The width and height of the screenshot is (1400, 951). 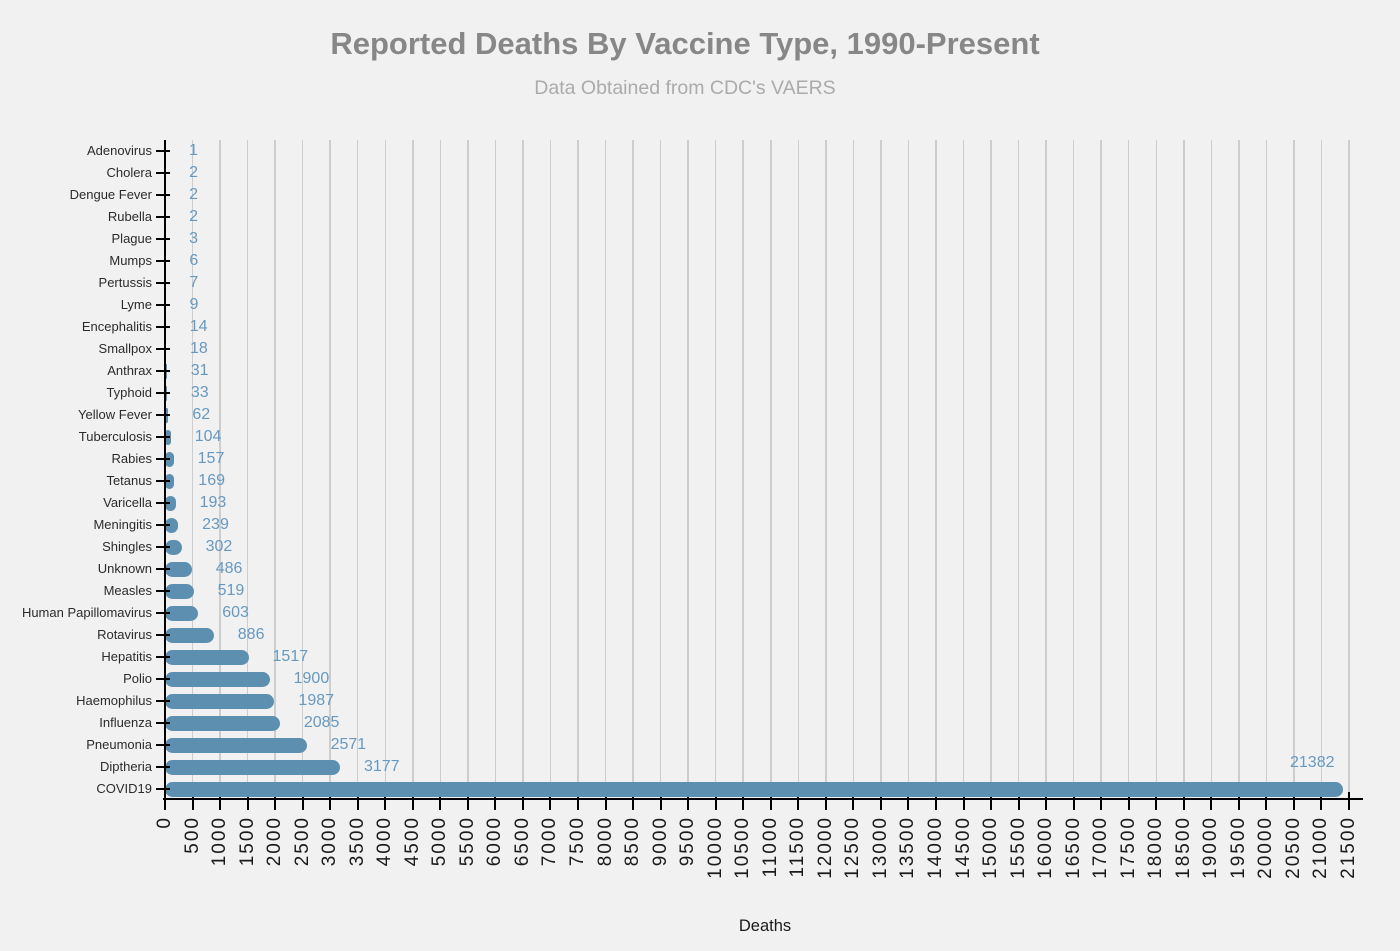 What do you see at coordinates (194, 282) in the screenshot?
I see `bar-value-label: 7` at bounding box center [194, 282].